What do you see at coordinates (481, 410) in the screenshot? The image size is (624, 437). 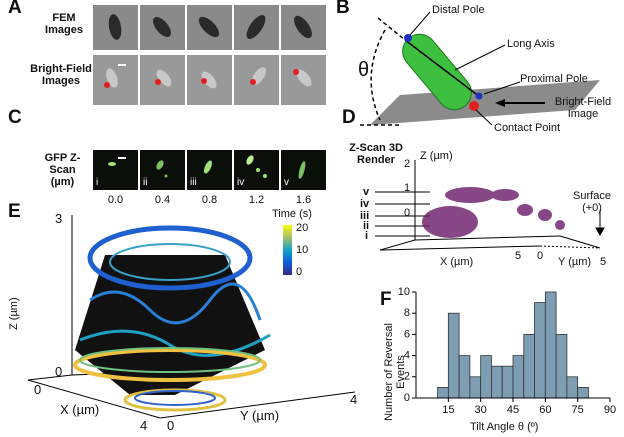 I see `x-tick-label: 30` at bounding box center [481, 410].